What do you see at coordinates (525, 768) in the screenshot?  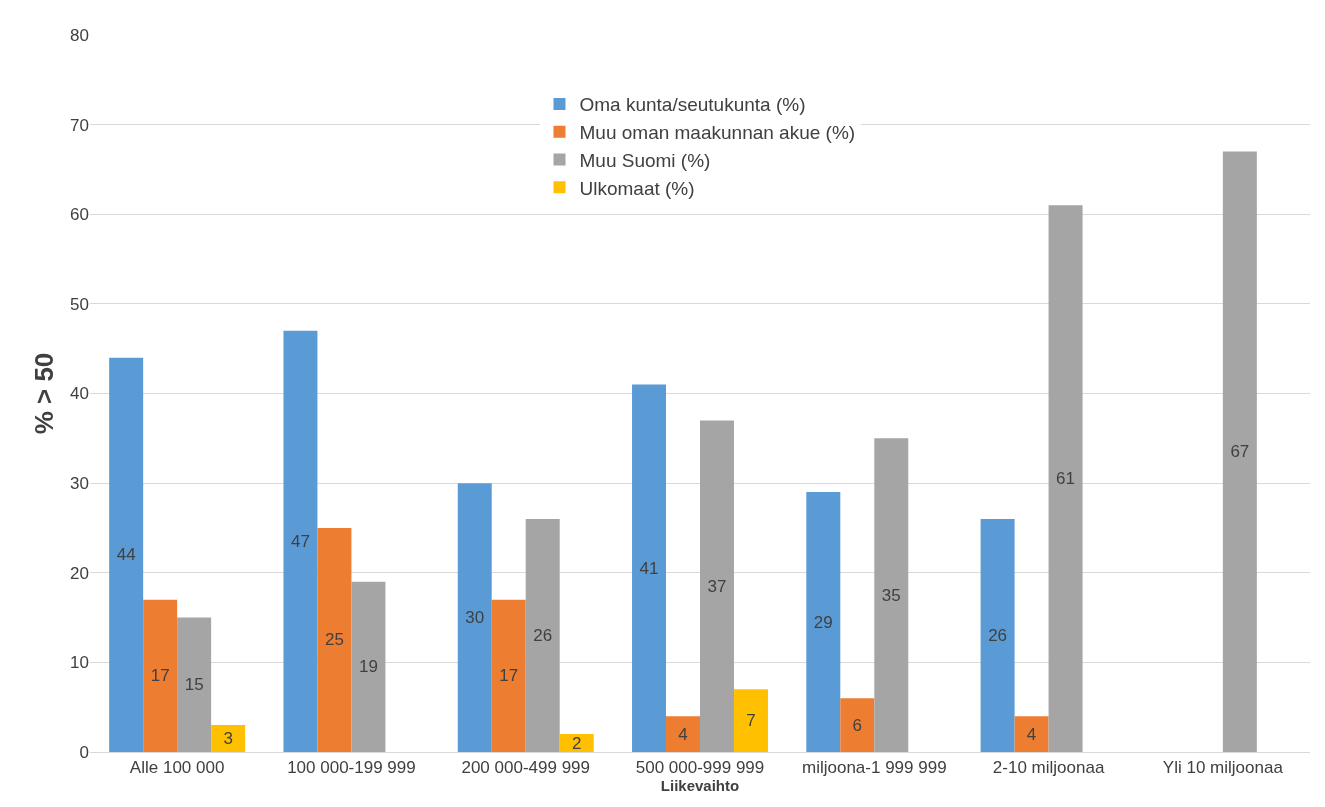 I see `x-tick-label: 200 000-499 999` at bounding box center [525, 768].